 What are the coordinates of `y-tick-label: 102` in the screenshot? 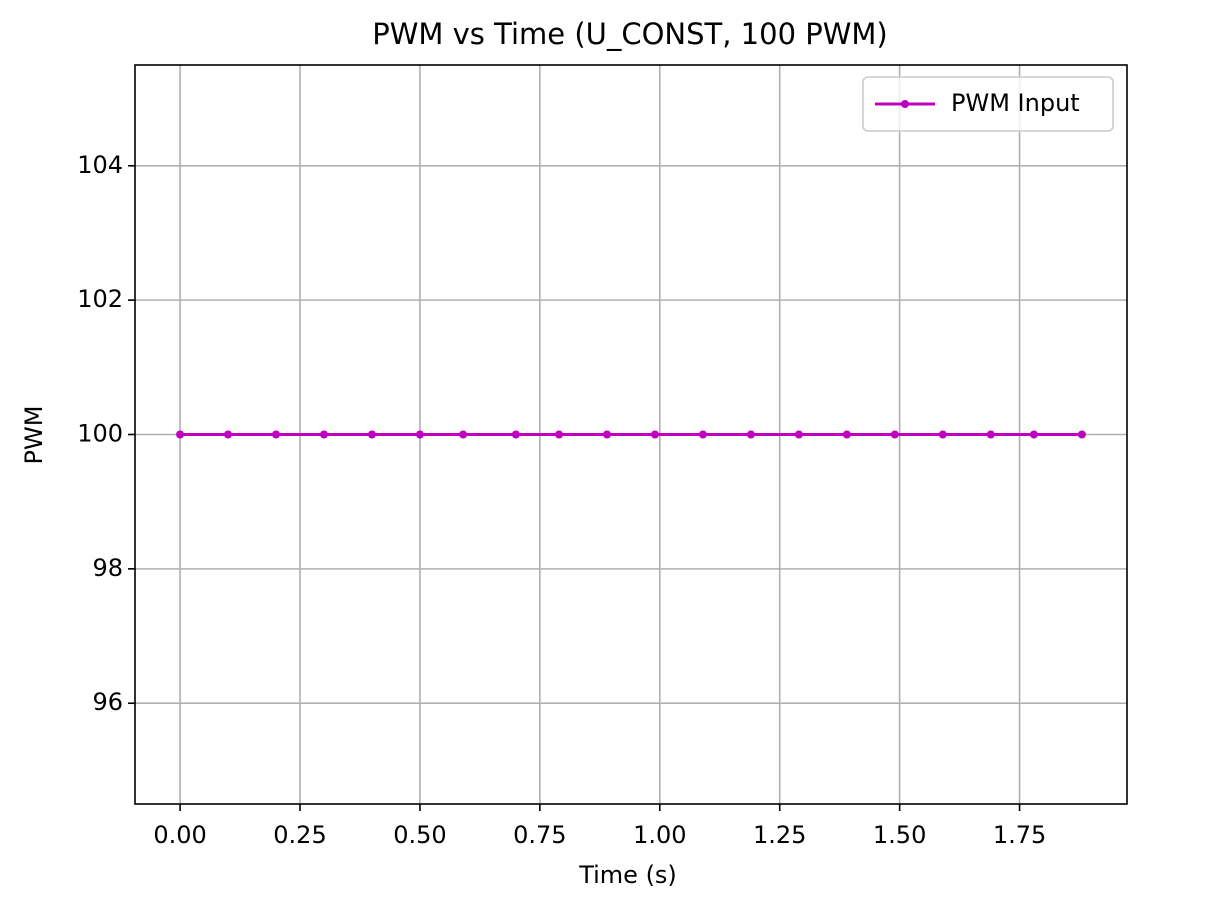 It's located at (100, 299).